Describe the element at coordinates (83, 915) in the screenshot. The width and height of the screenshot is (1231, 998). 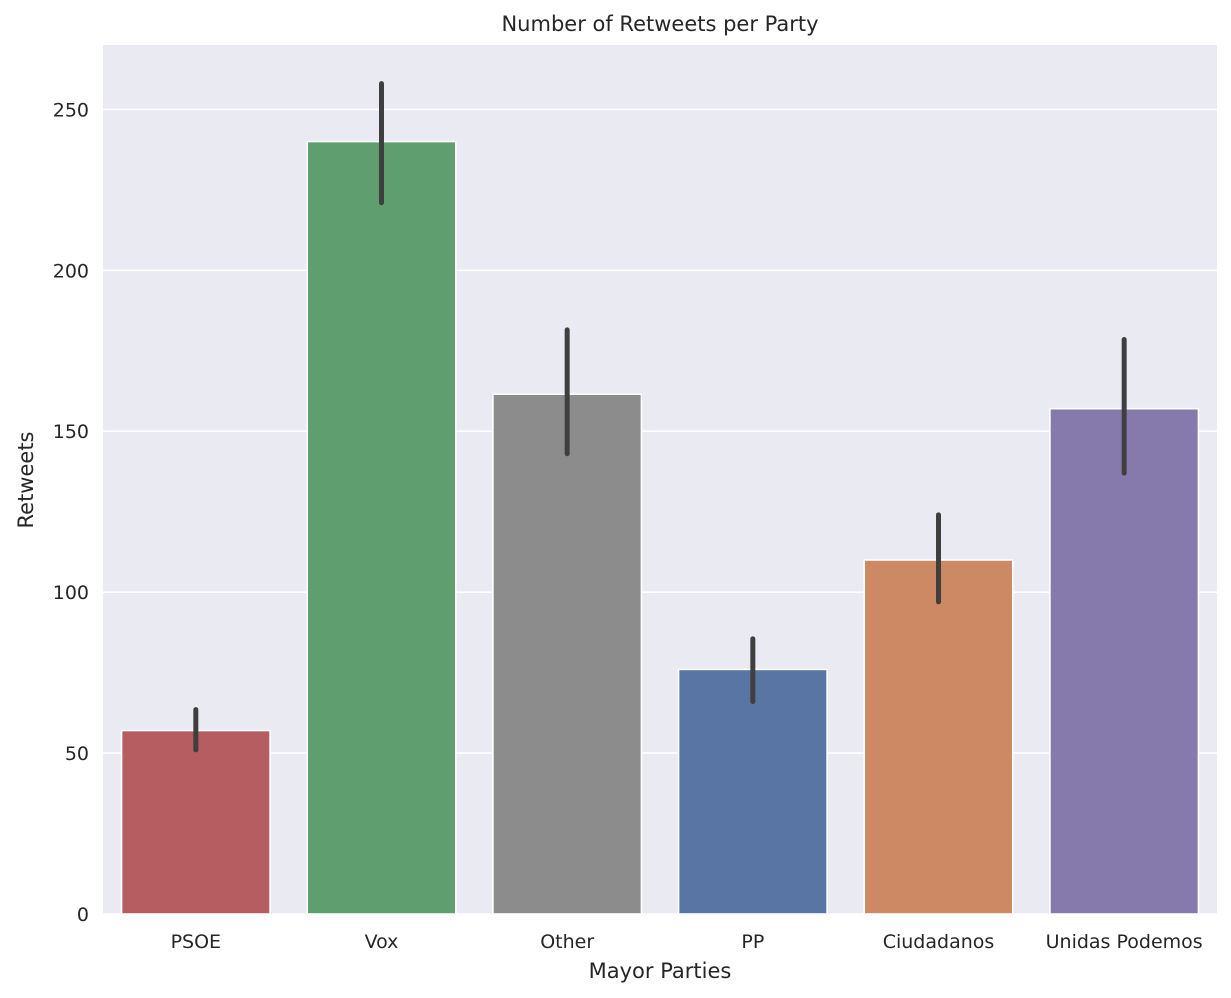
I see `y-tick-label: 0` at that location.